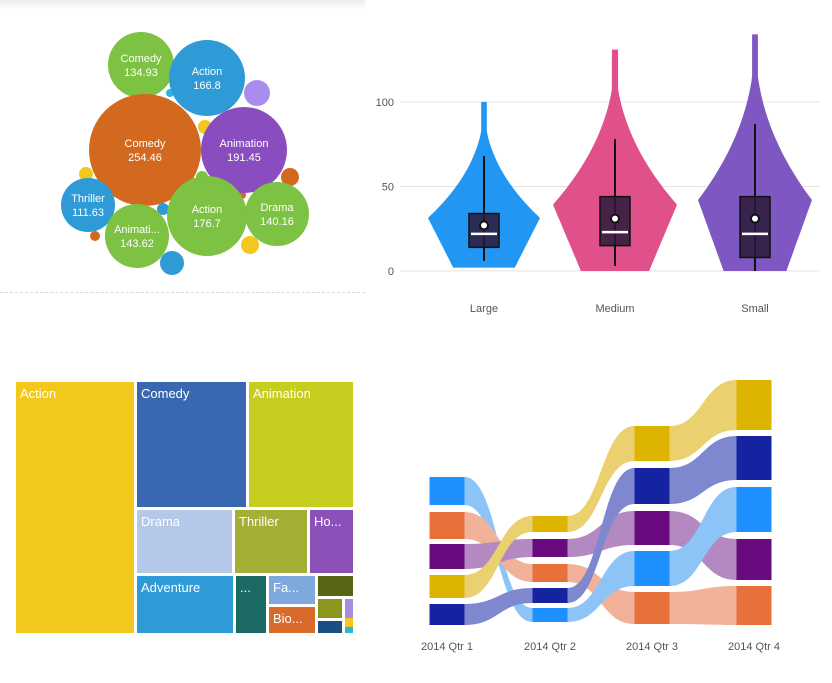 The height and width of the screenshot is (683, 832). Describe the element at coordinates (207, 224) in the screenshot. I see `bubble-value: 176.7` at that location.